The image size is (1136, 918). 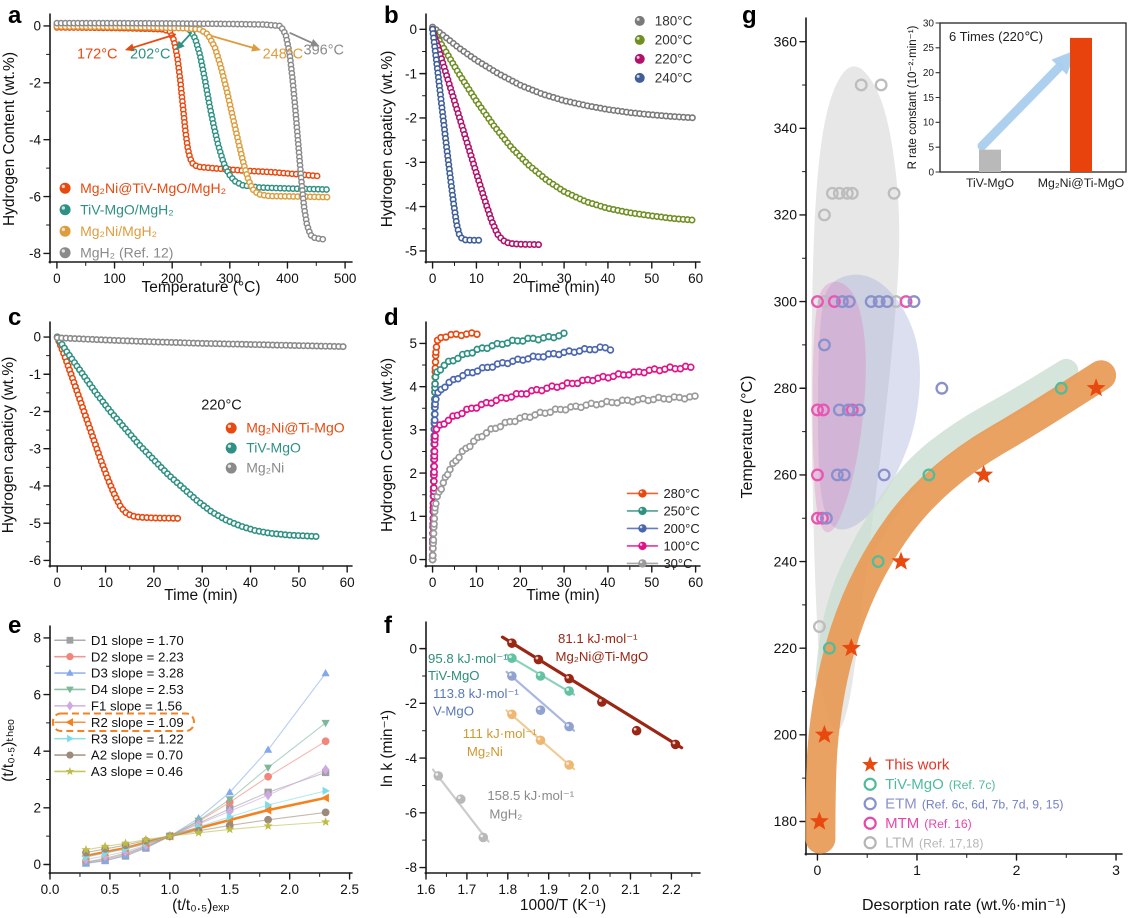 I want to click on svg-text: MgH₂ (Ref. 12), so click(x=126, y=252).